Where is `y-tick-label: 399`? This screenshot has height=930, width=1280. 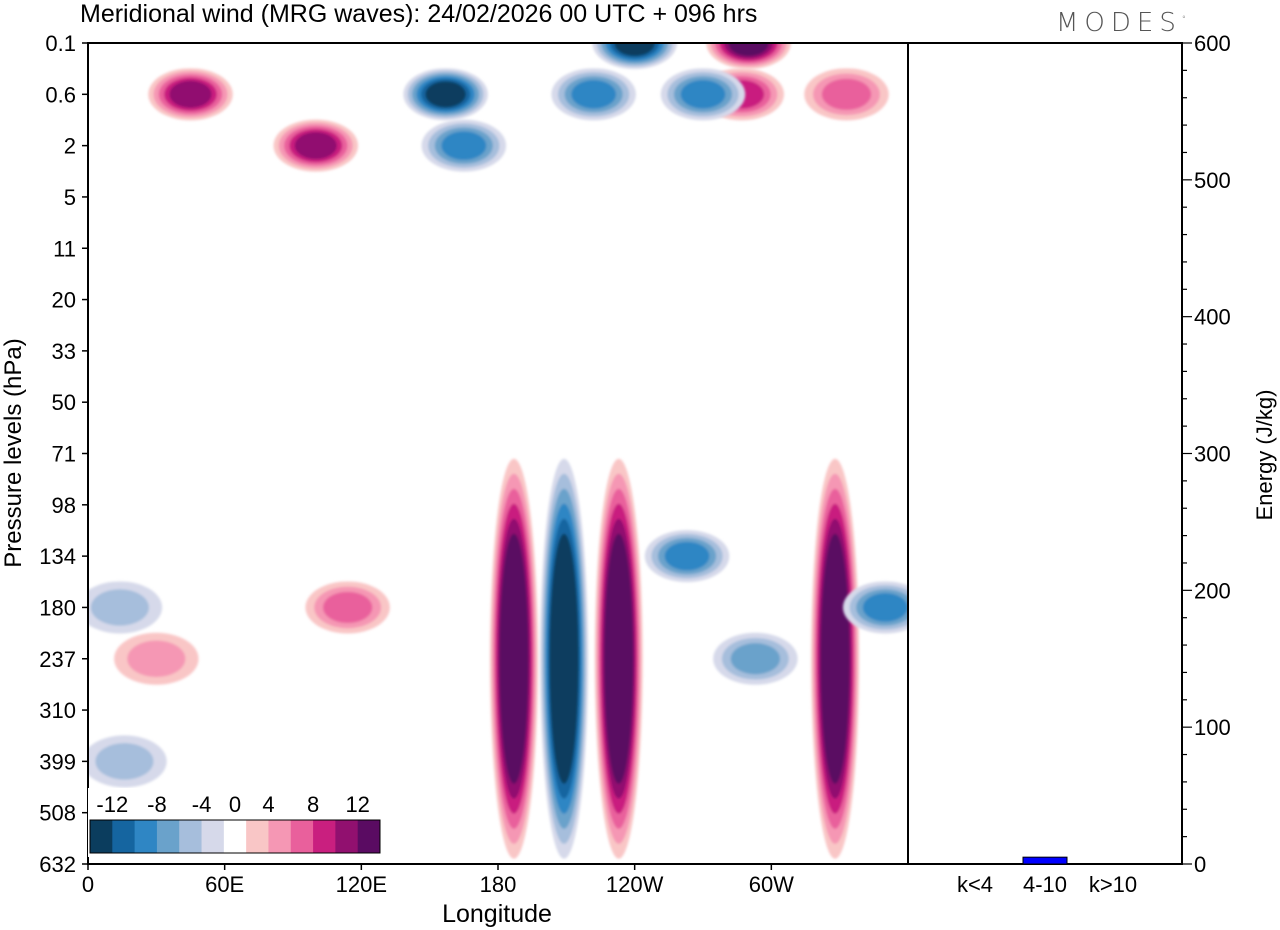
y-tick-label: 399 is located at coordinates (57, 761).